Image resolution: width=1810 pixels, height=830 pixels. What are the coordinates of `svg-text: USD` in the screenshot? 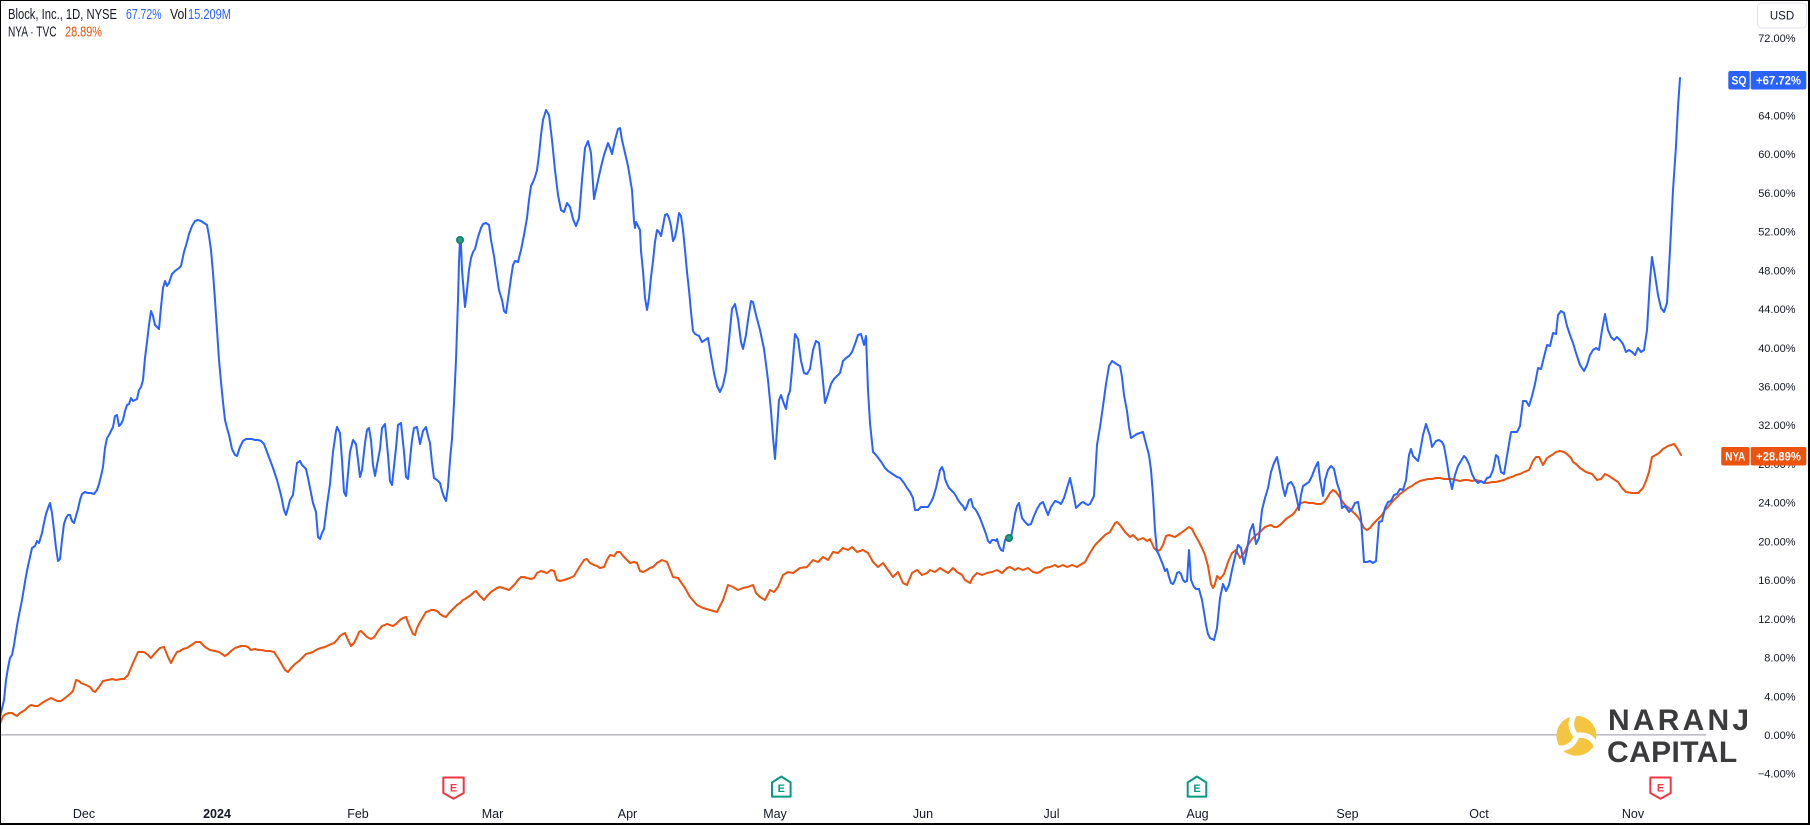 It's located at (1782, 17).